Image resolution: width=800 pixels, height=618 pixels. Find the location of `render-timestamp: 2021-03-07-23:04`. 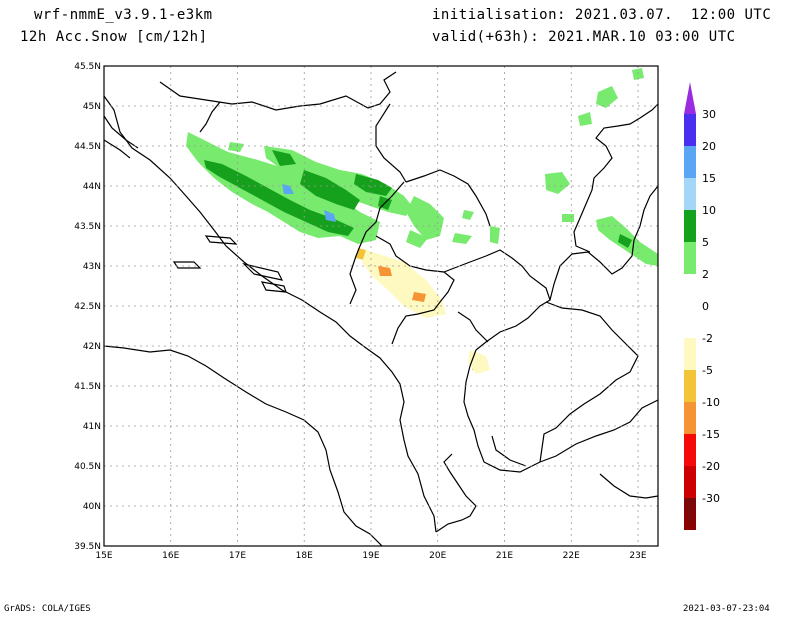

render-timestamp: 2021-03-07-23:04 is located at coordinates (726, 609).